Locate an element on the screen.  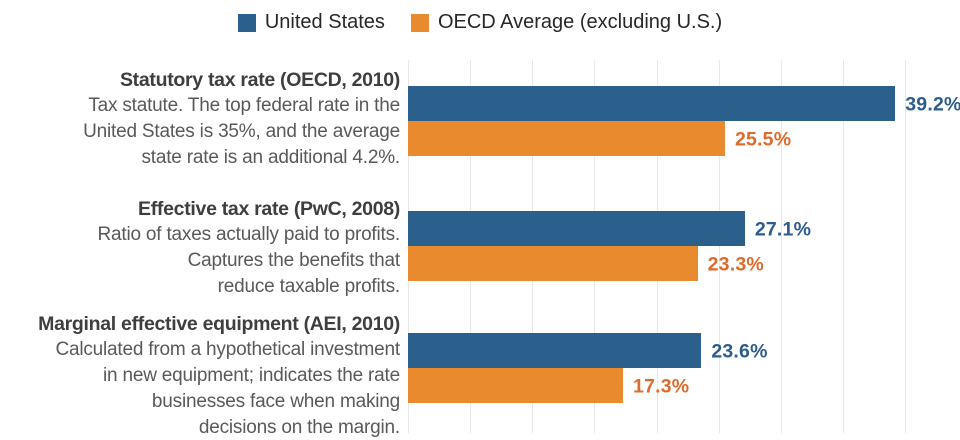
legend-swatch-united-states is located at coordinates (246, 22).